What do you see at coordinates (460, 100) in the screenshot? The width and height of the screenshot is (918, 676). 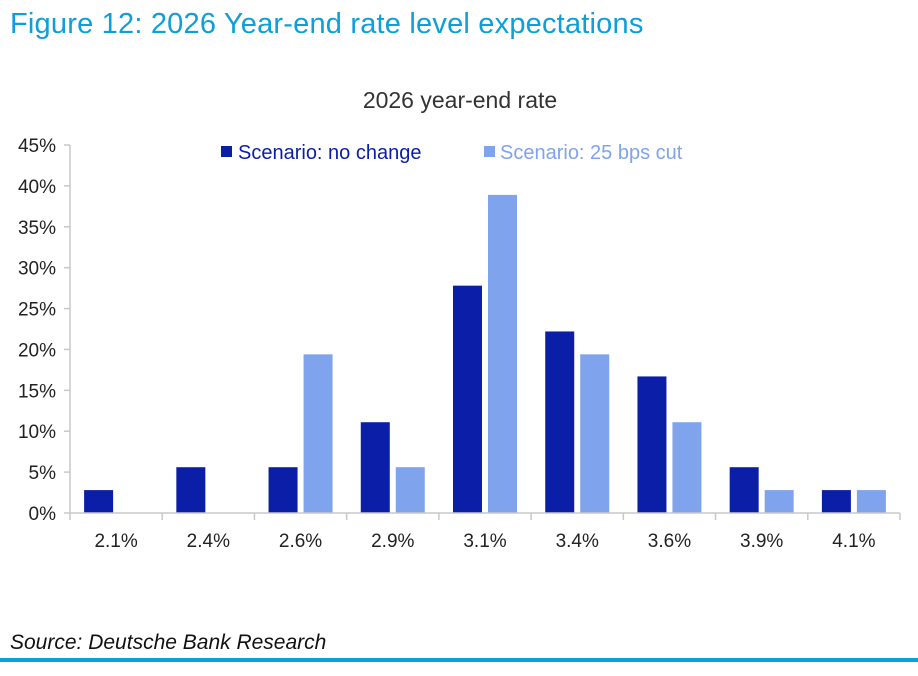 I see `chart-title: 2026 year-end rate` at bounding box center [460, 100].